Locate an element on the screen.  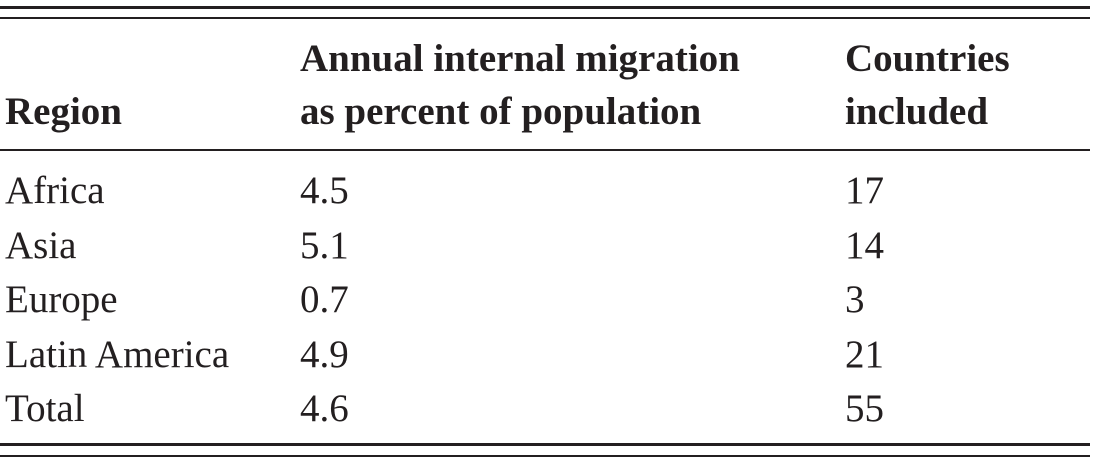
cell-migration-pct: 5.1 is located at coordinates (324, 245).